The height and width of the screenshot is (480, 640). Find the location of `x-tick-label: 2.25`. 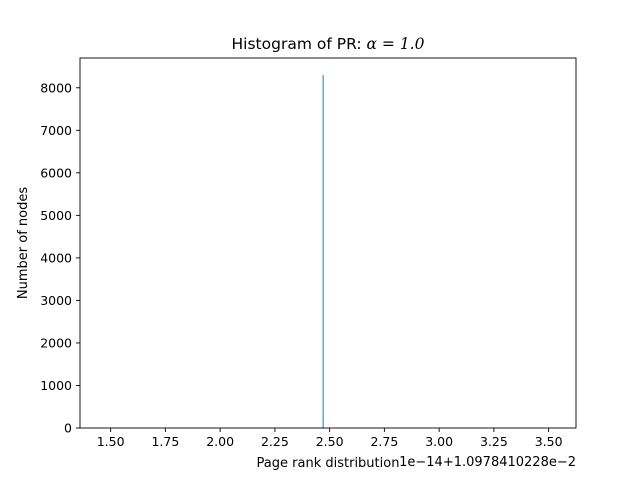

x-tick-label: 2.25 is located at coordinates (275, 441).